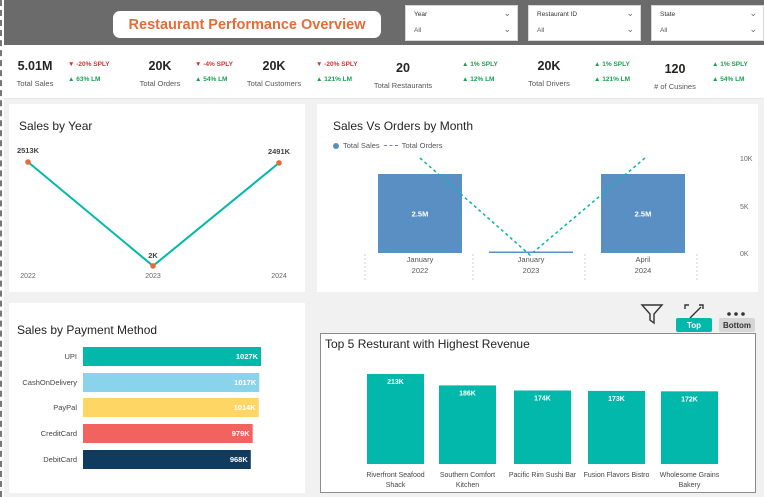 The width and height of the screenshot is (764, 497). Describe the element at coordinates (643, 270) in the screenshot. I see `x-tick-label: 2024` at that location.